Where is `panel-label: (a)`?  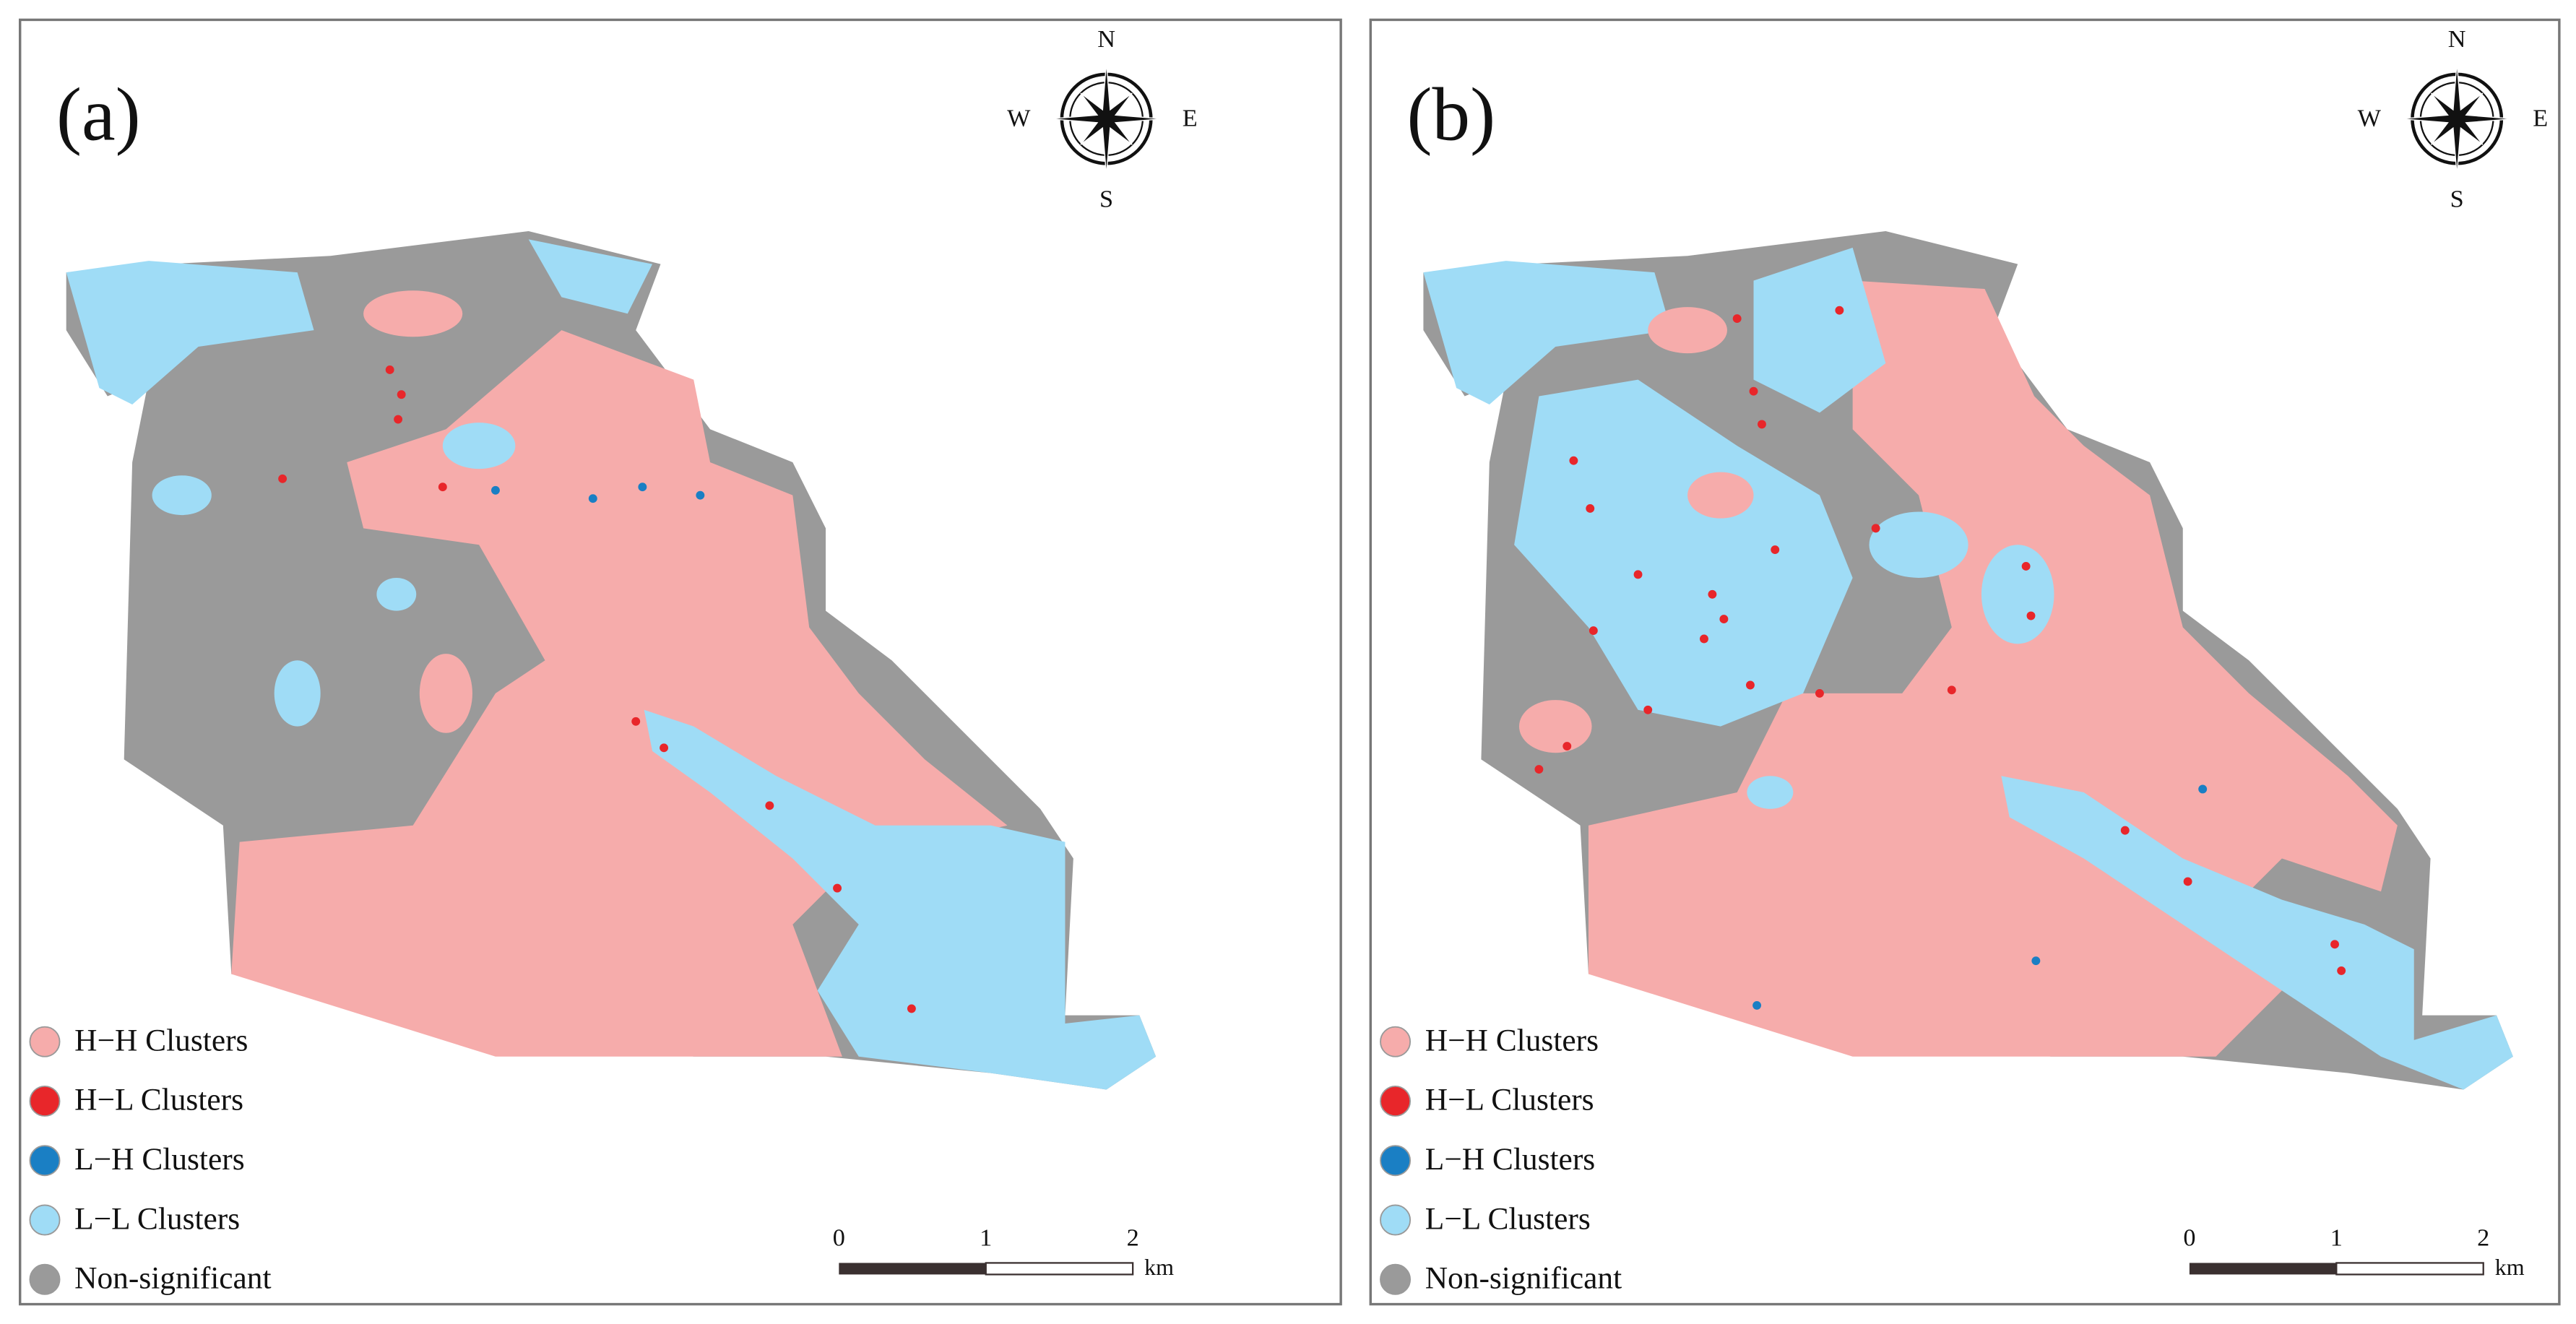
panel-label: (a) is located at coordinates (98, 114).